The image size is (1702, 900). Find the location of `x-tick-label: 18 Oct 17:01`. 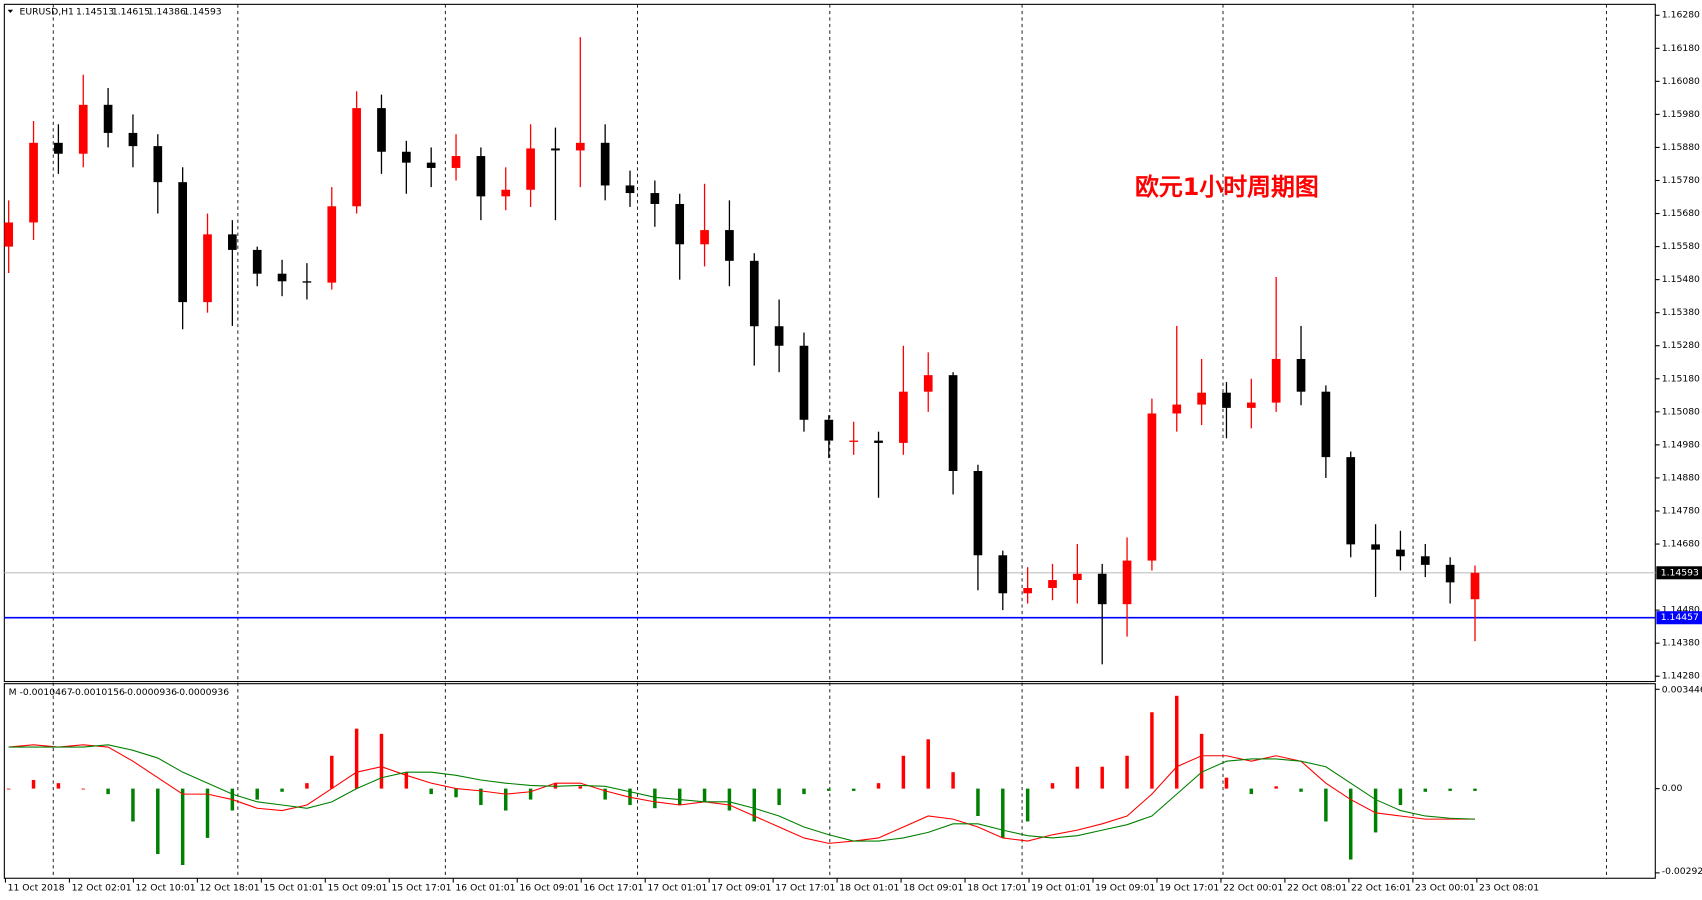

x-tick-label: 18 Oct 17:01 is located at coordinates (997, 888).